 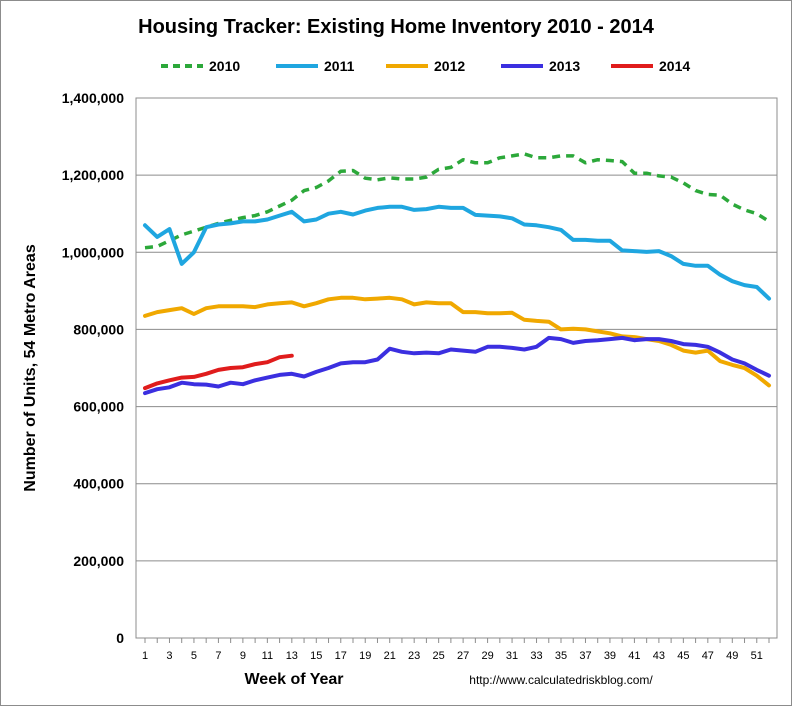 I want to click on x-tick-label: 29, so click(x=487, y=656).